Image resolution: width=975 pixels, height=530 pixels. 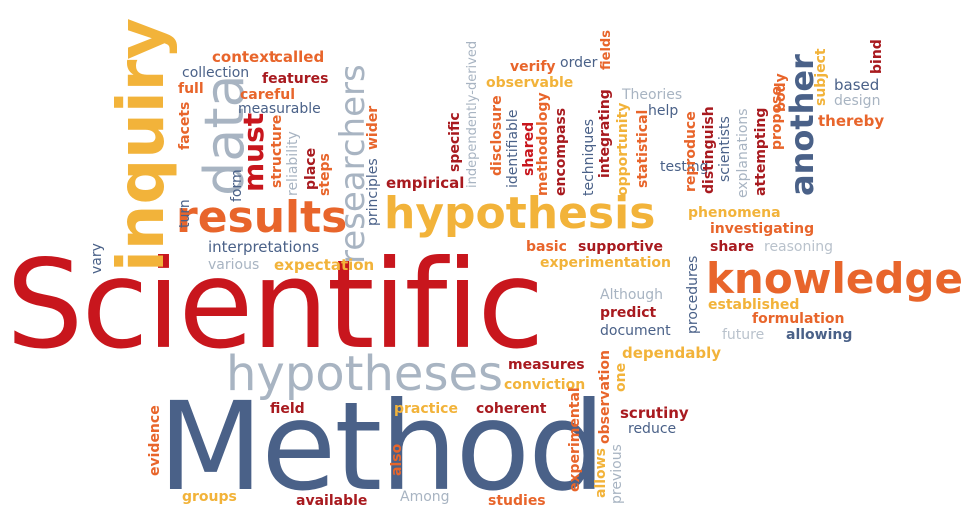 What do you see at coordinates (652, 429) in the screenshot?
I see `word-reduce: reduce` at bounding box center [652, 429].